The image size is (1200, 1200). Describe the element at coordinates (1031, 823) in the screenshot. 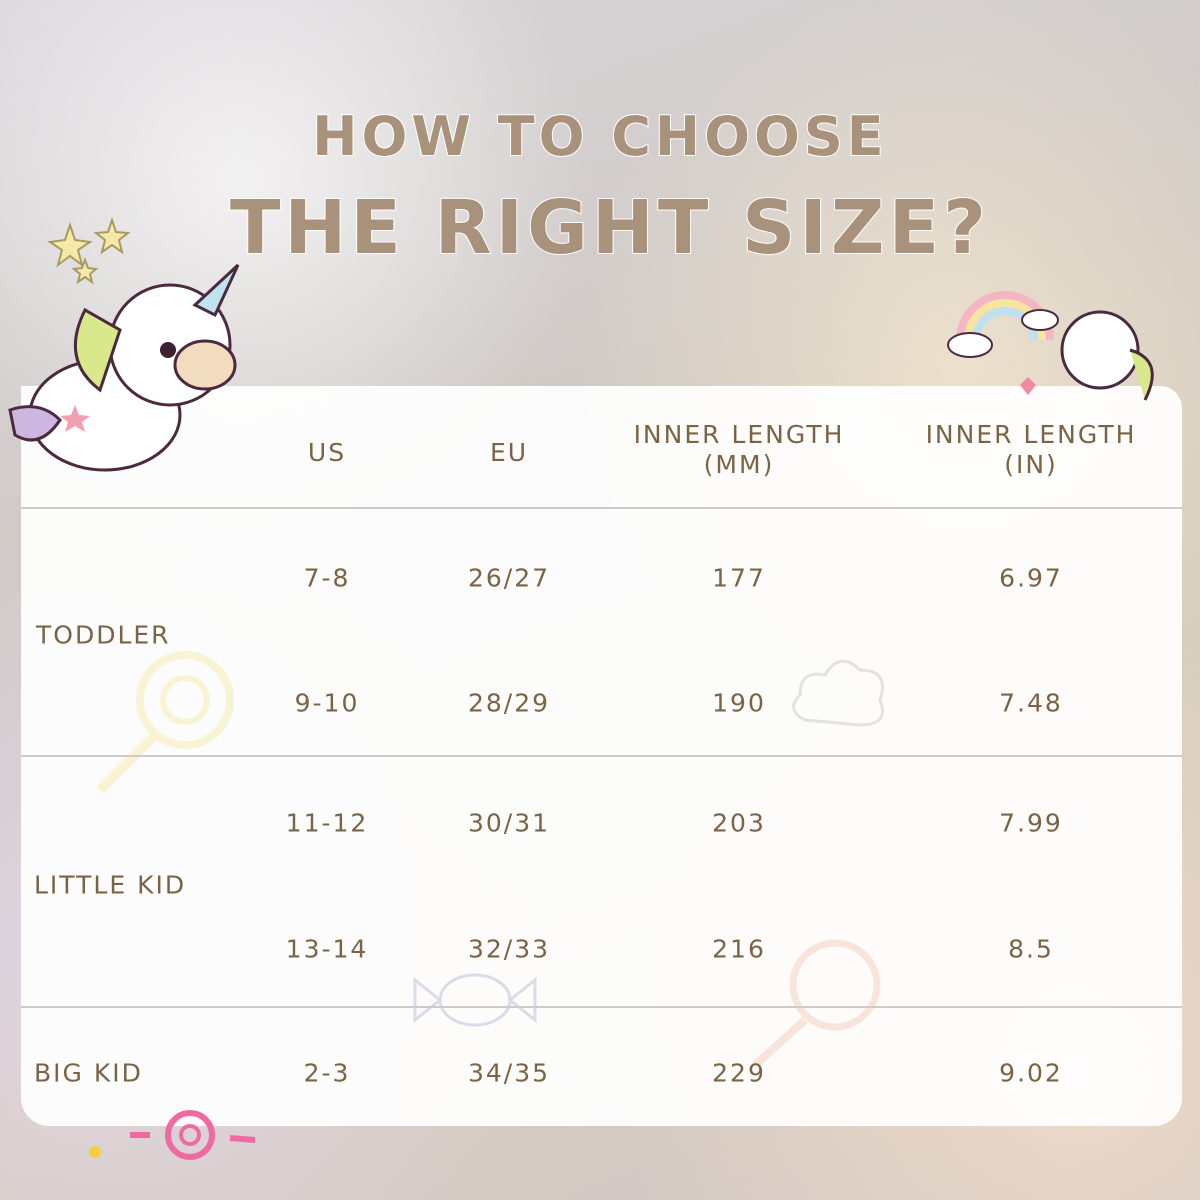

I see `cell-in: 7.99` at that location.